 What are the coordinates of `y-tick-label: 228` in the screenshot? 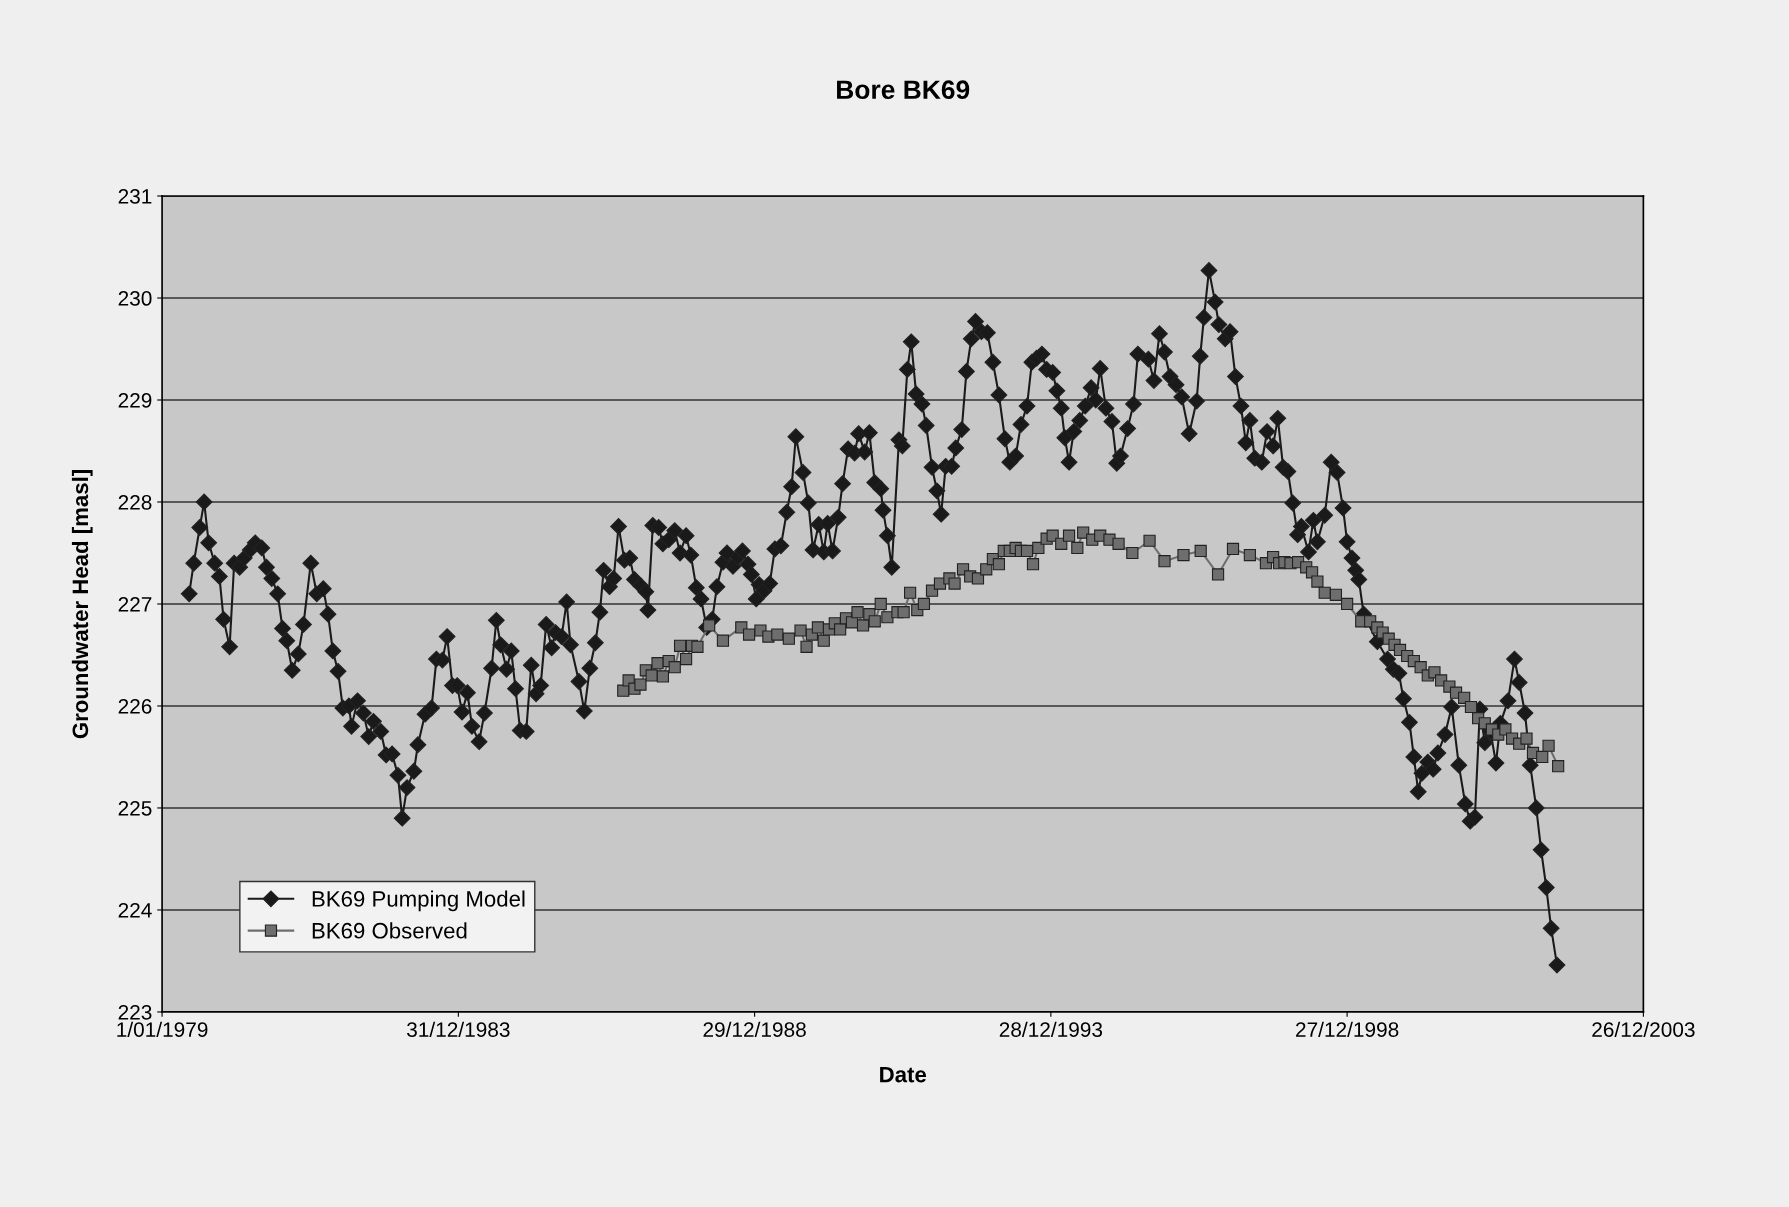 It's located at (135, 502).